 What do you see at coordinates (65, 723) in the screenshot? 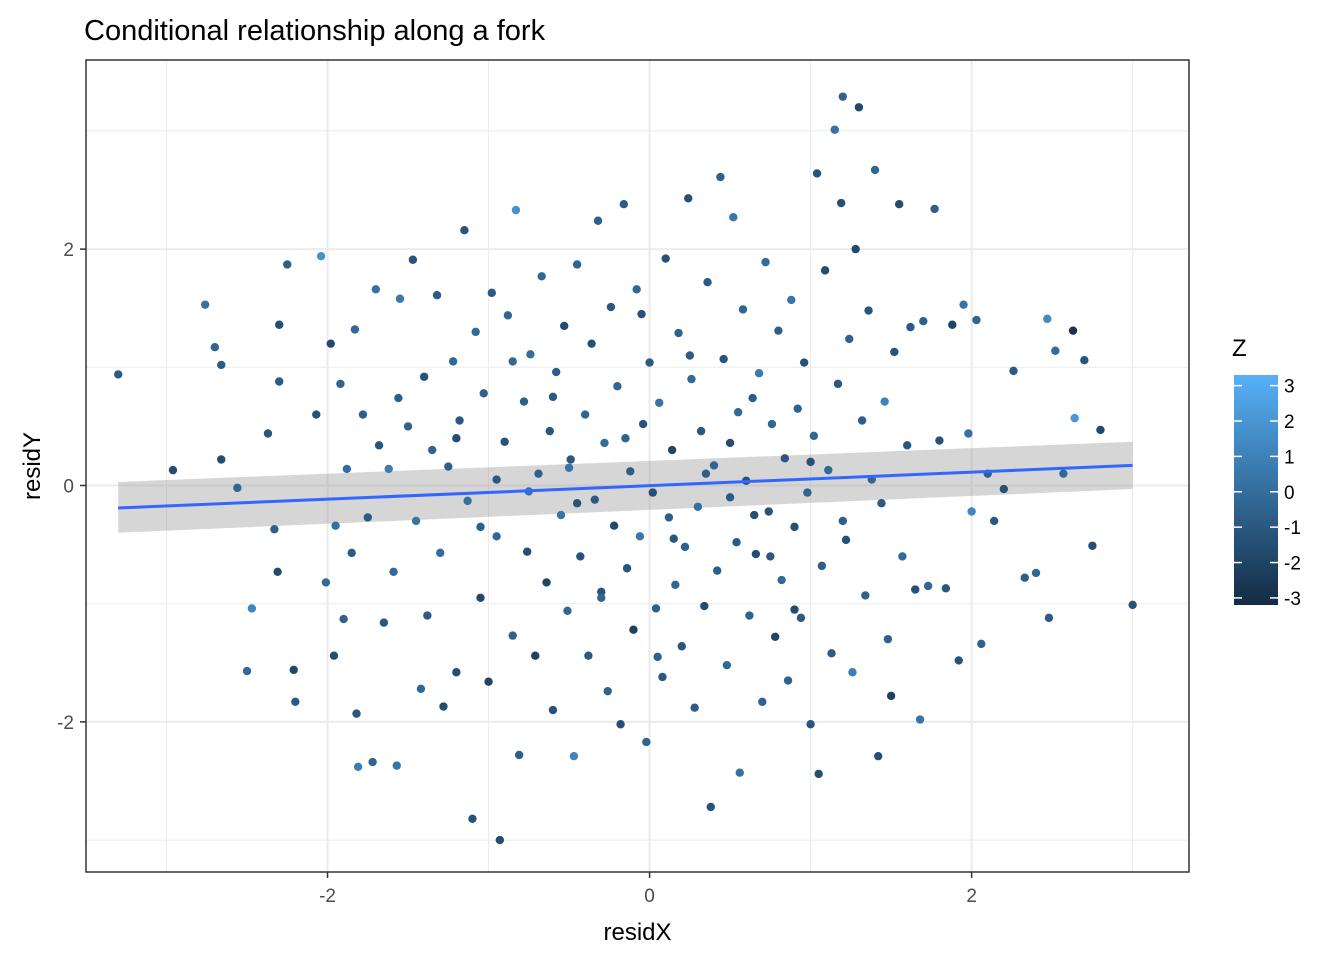
I see `y-tick-label: -2` at bounding box center [65, 723].